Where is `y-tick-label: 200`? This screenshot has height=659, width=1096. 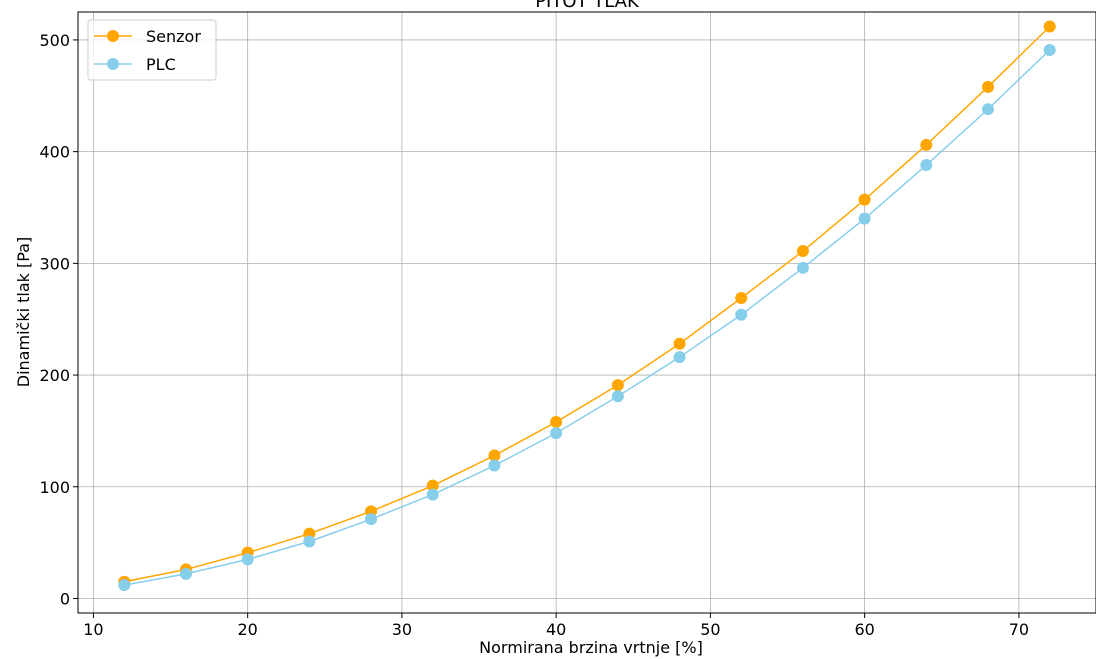 y-tick-label: 200 is located at coordinates (54, 375).